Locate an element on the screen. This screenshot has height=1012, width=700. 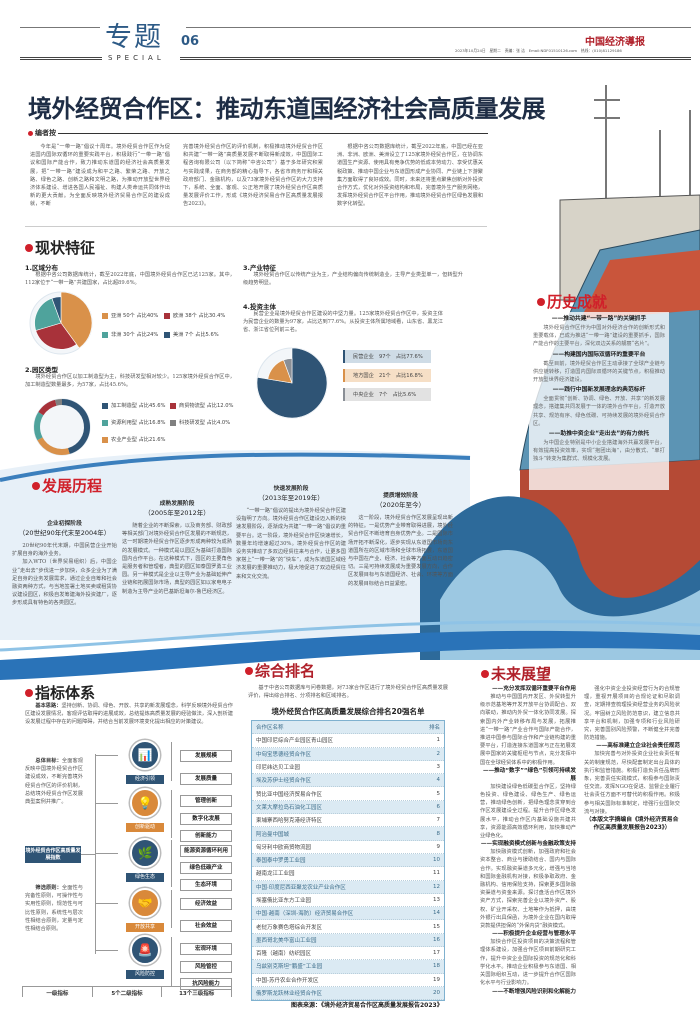
level3-indicator: 抗风险能力 is located at coordinates (206, 984).